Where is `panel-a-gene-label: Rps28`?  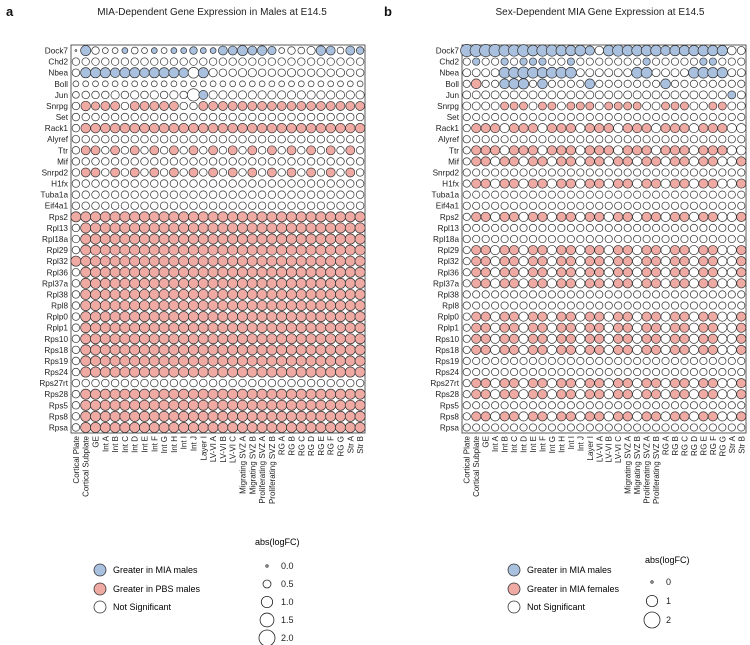 panel-a-gene-label: Rps28 is located at coordinates (56, 394).